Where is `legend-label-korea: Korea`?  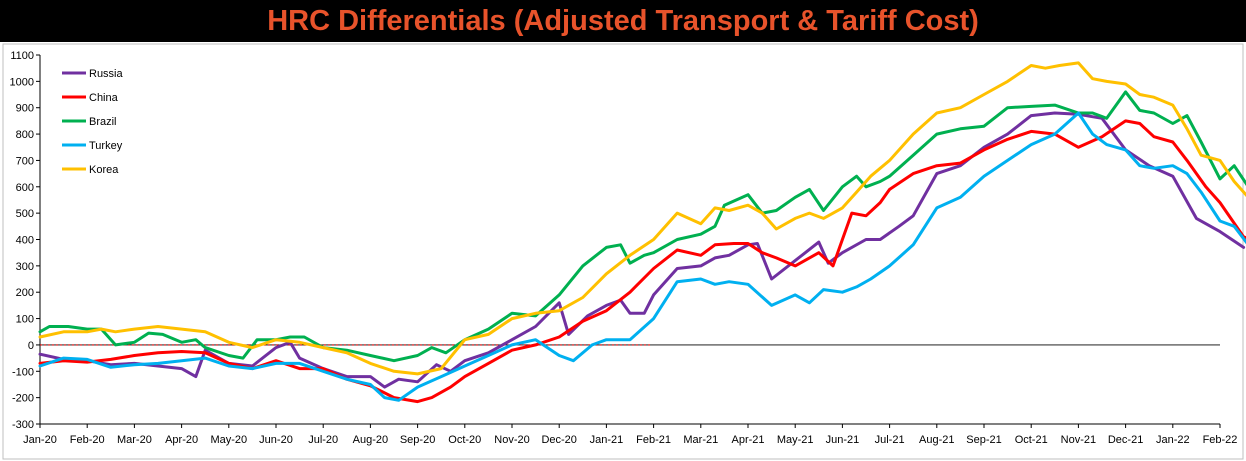 legend-label-korea: Korea is located at coordinates (104, 170).